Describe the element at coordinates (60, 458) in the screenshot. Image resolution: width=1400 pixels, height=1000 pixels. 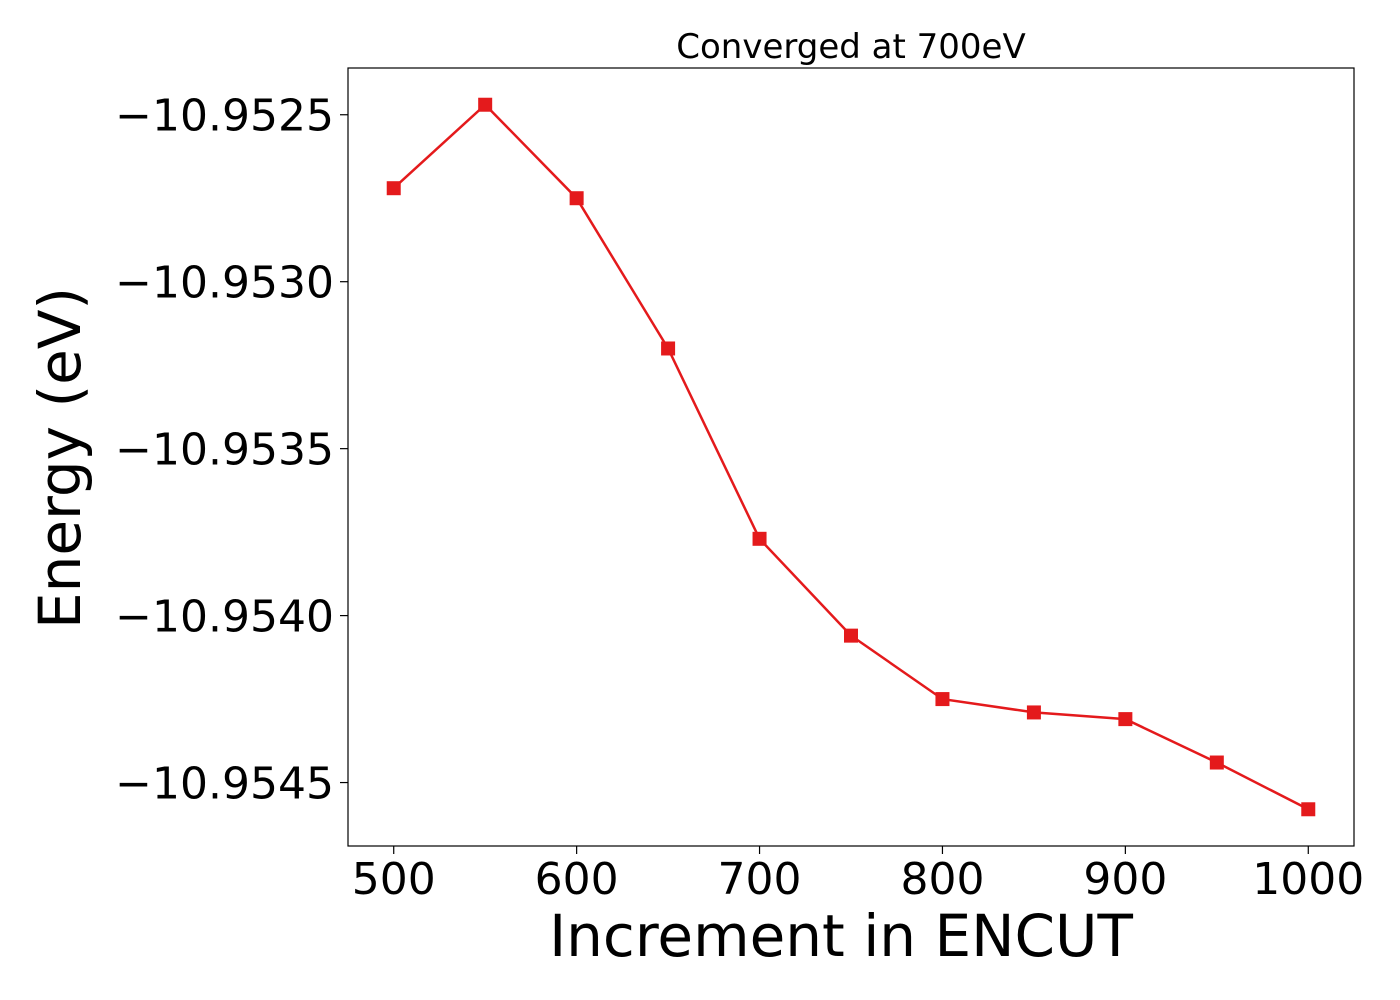
I see `y-axis-label: Energy (eV)` at that location.